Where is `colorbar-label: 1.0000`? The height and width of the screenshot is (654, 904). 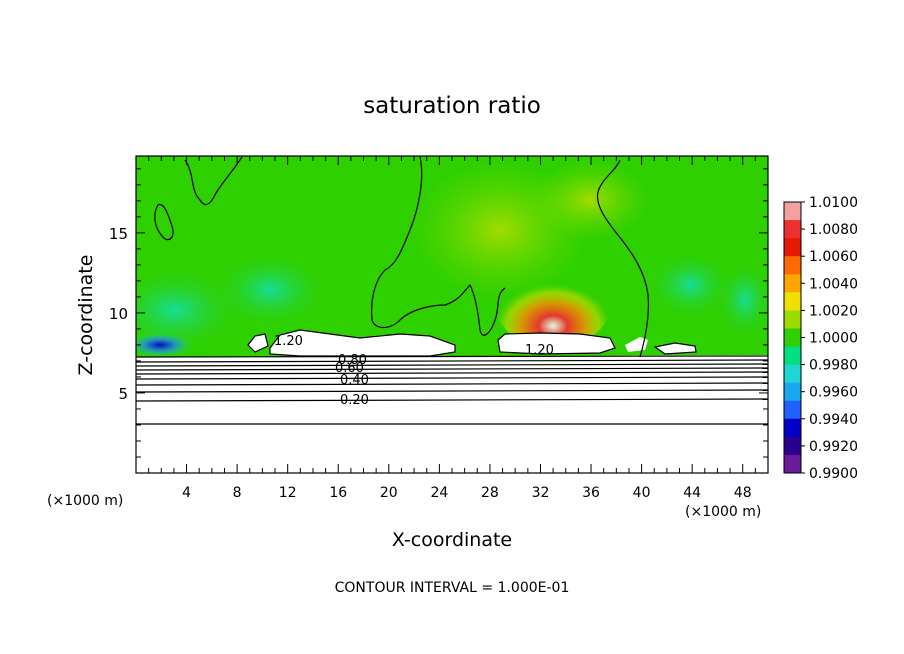
colorbar-label: 1.0000 is located at coordinates (833, 339).